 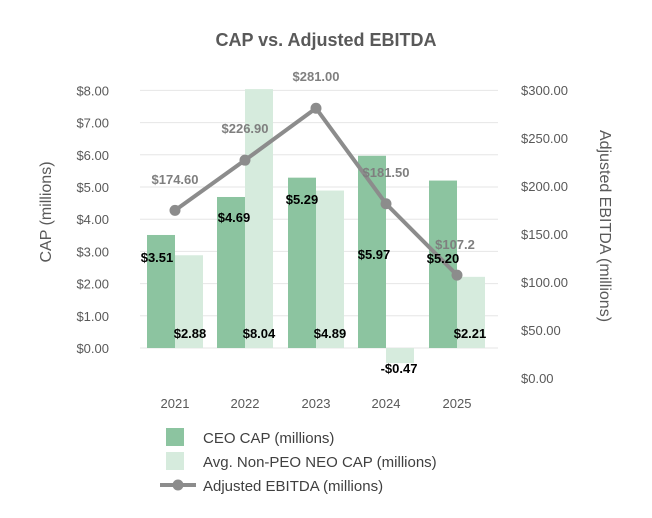 What do you see at coordinates (92, 284) in the screenshot?
I see `y-tick-label: $2.00` at bounding box center [92, 284].